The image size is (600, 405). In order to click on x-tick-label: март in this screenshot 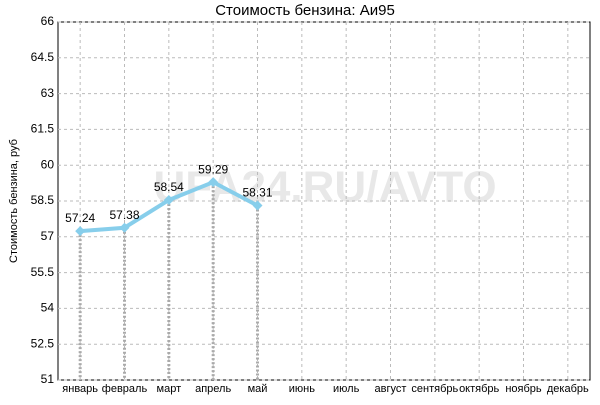, I will do `click(169, 389)`.